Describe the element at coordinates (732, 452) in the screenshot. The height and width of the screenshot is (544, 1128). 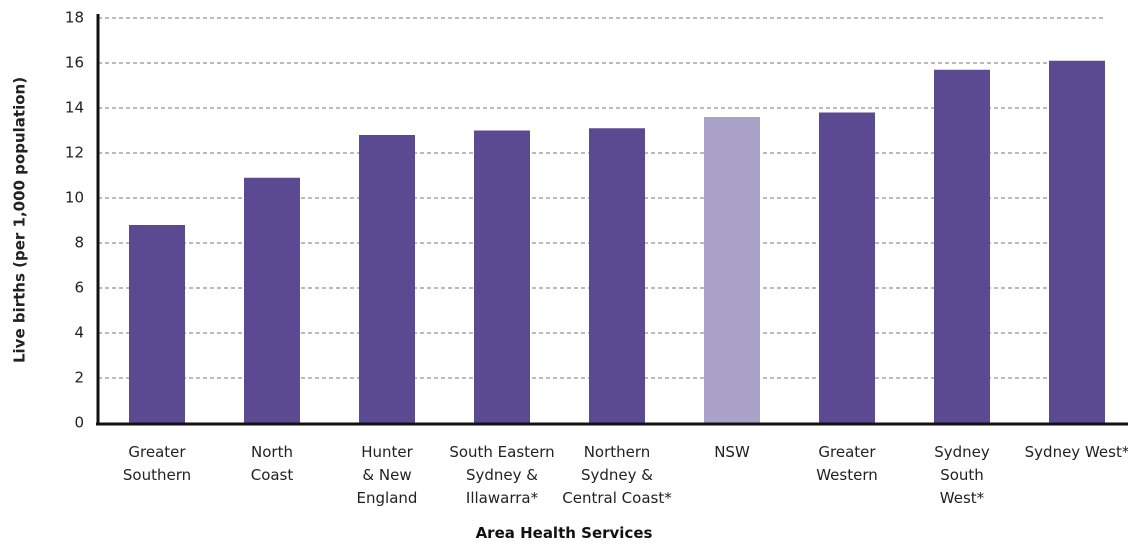
I see `x-tick-label: NSW` at that location.